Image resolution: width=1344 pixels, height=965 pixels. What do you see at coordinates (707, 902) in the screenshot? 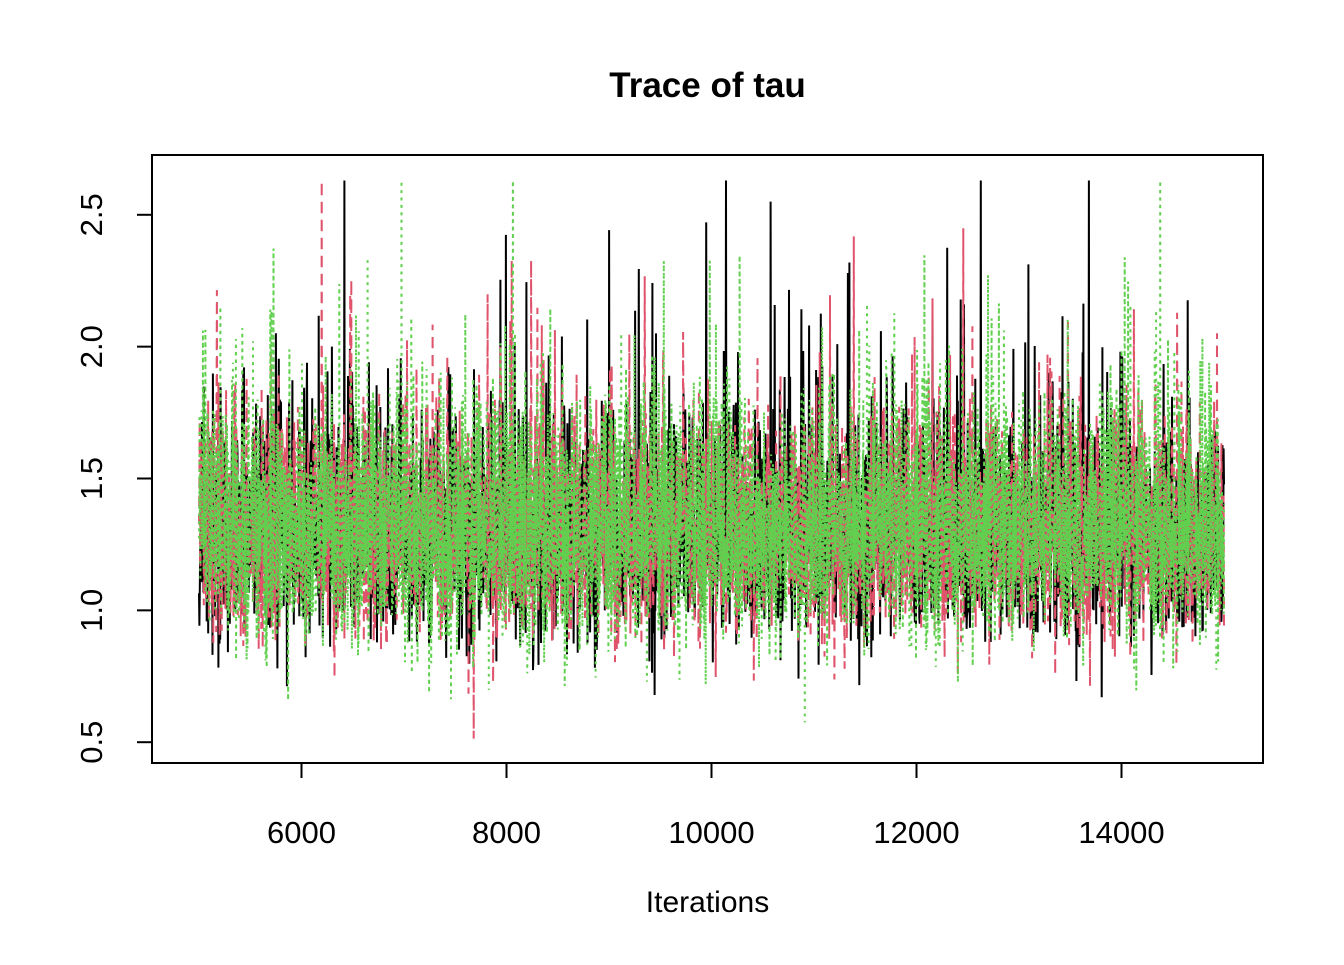
I see `x-axis-label: Iterations` at bounding box center [707, 902].